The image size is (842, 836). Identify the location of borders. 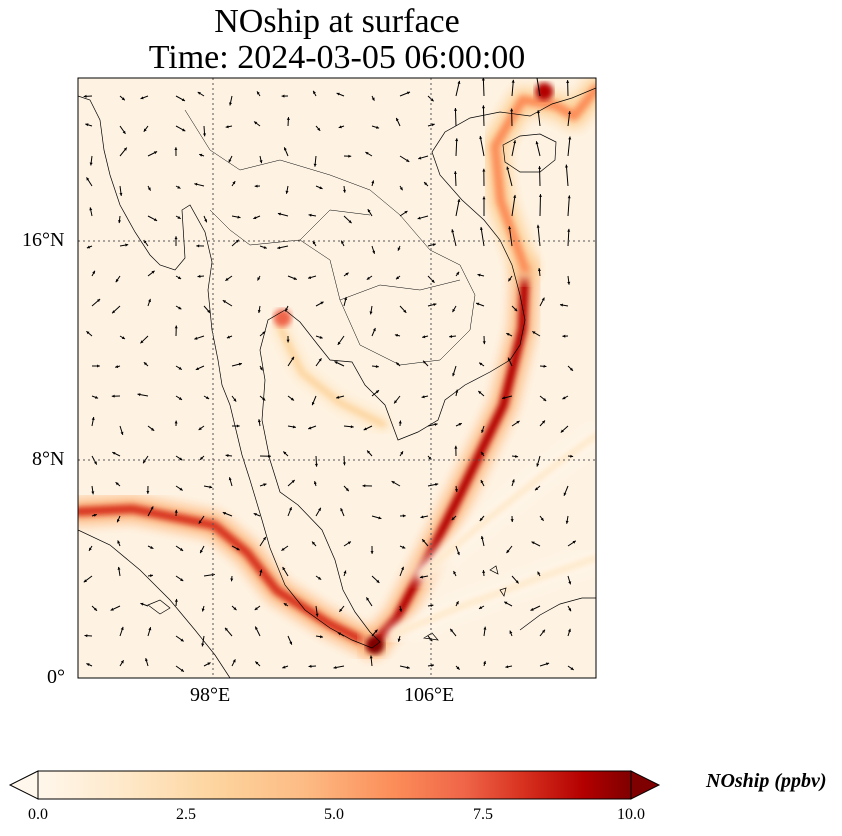
(330, 237).